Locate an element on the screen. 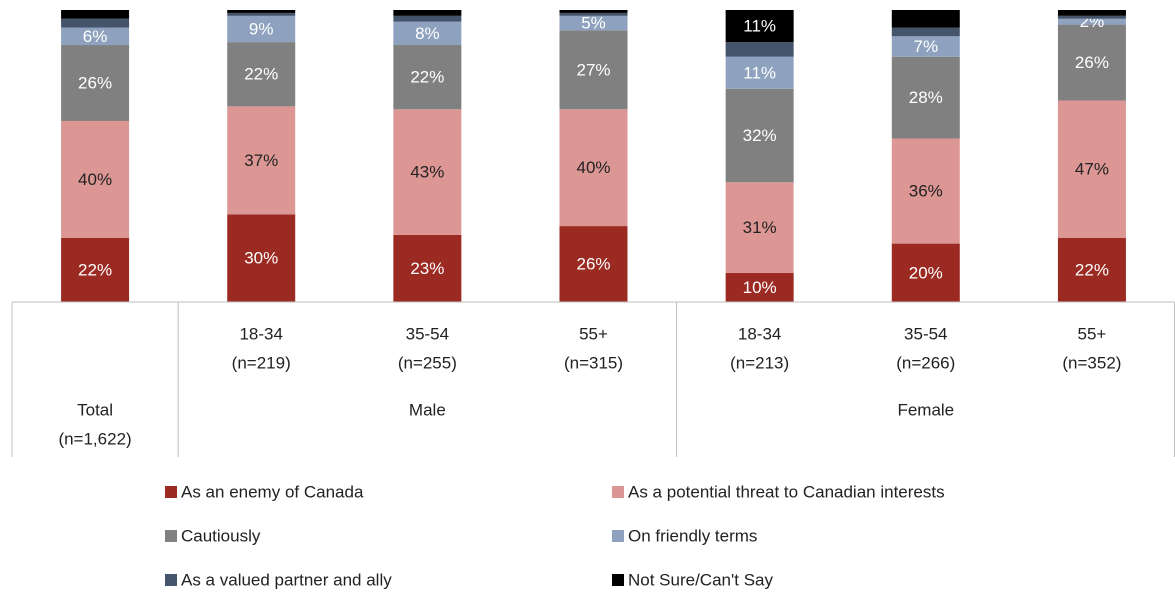 The image size is (1175, 593). data-label: 6% is located at coordinates (95, 36).